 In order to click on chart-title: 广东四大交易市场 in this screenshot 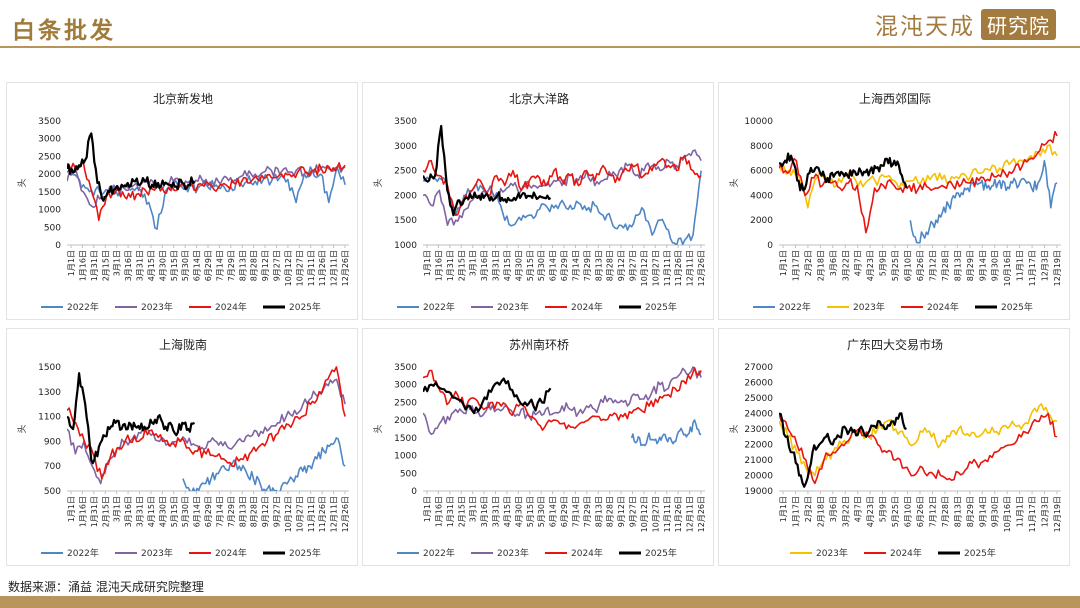, I will do `click(895, 344)`.